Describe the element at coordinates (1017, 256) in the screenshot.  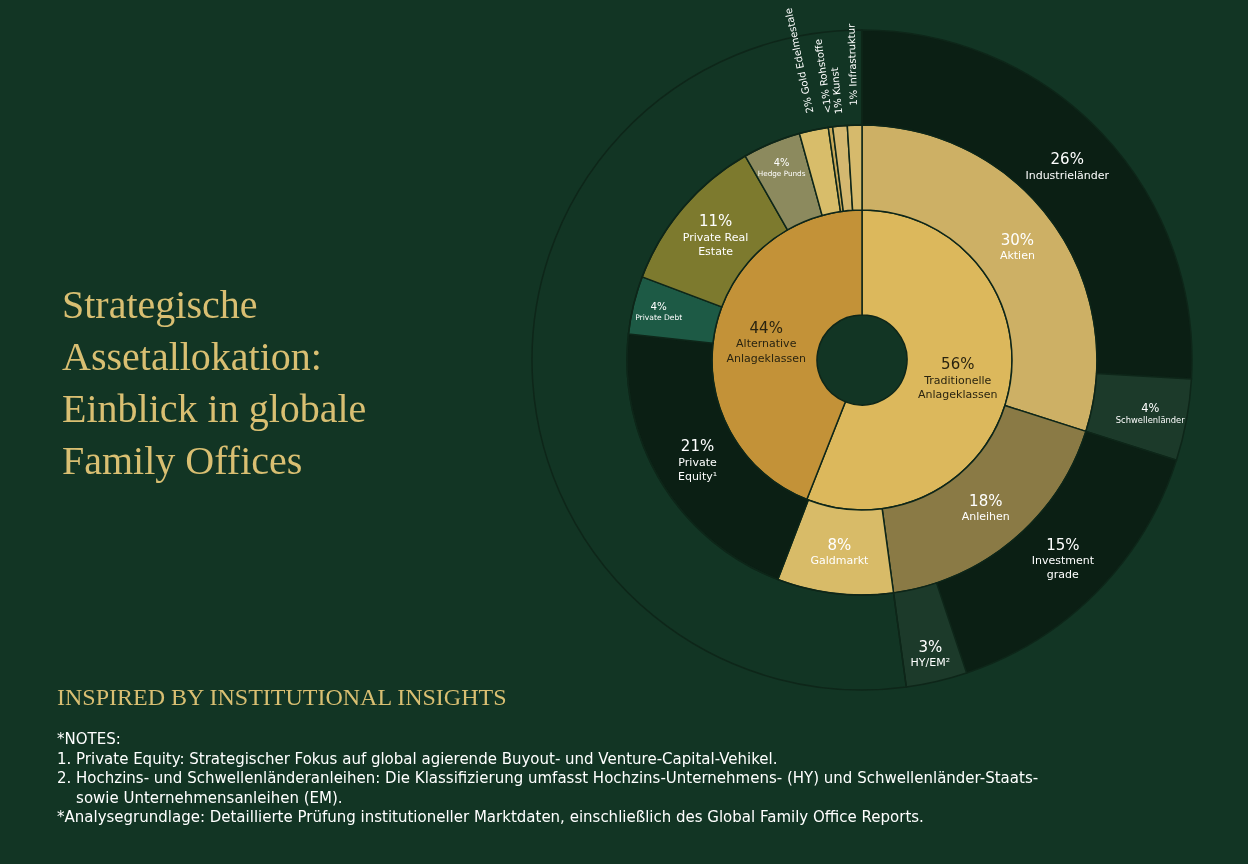
I see `slice-label: Aktien` at that location.